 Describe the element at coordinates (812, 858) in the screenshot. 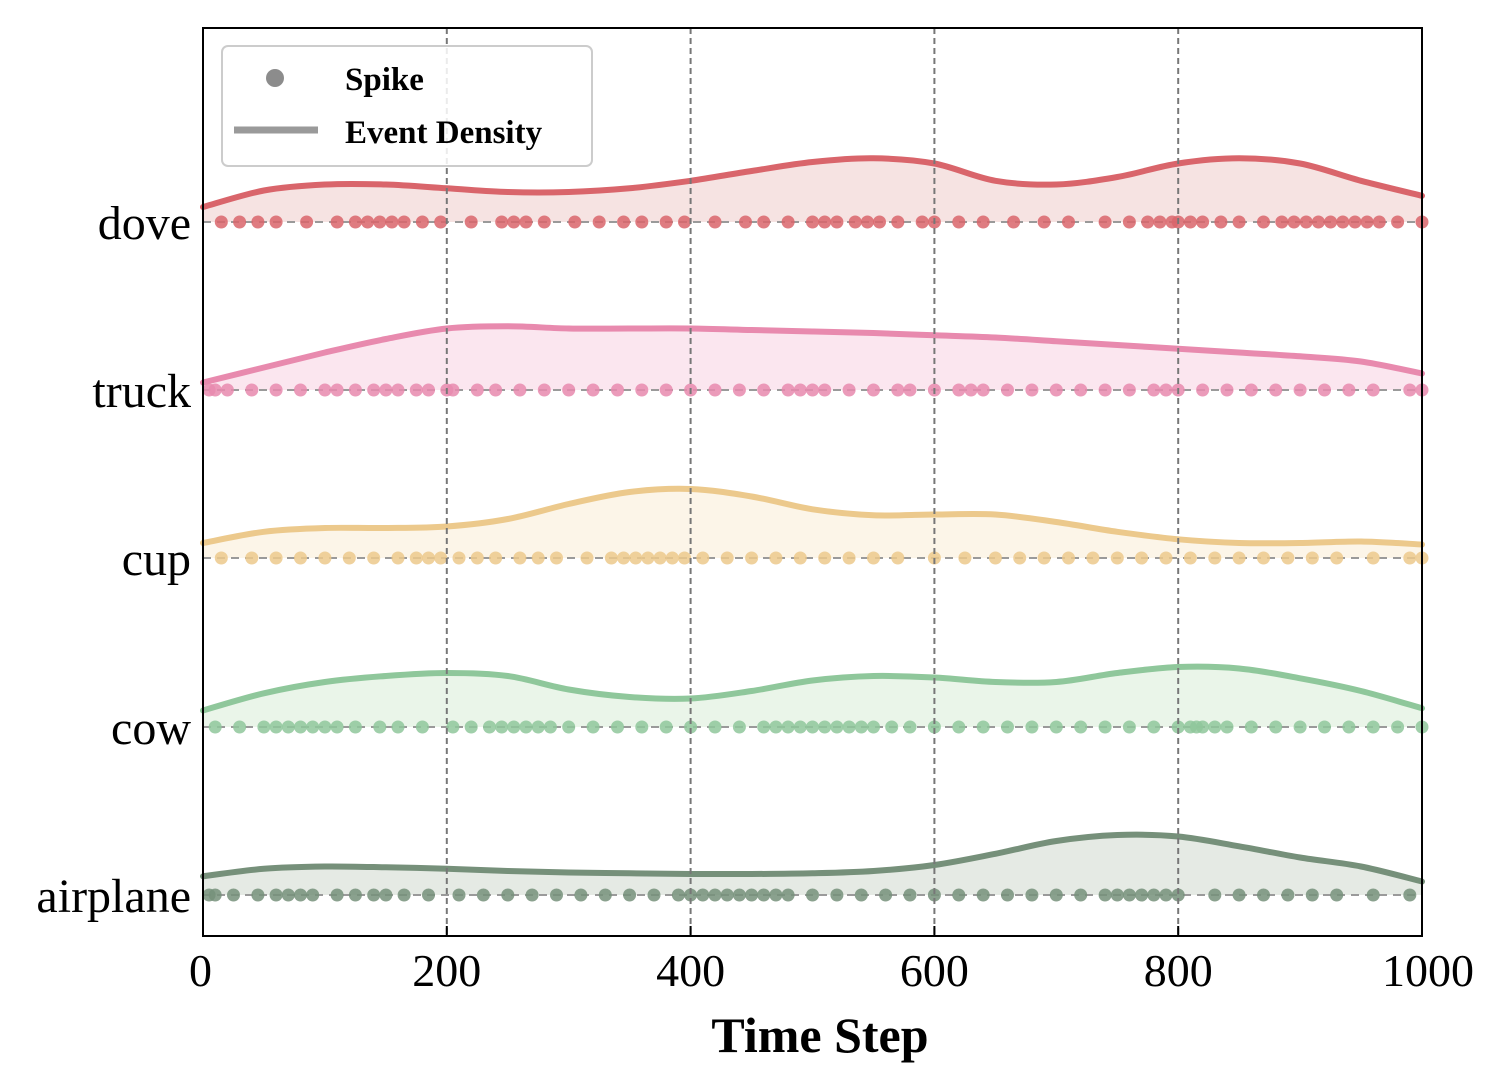

I see `density-line-airplane` at that location.